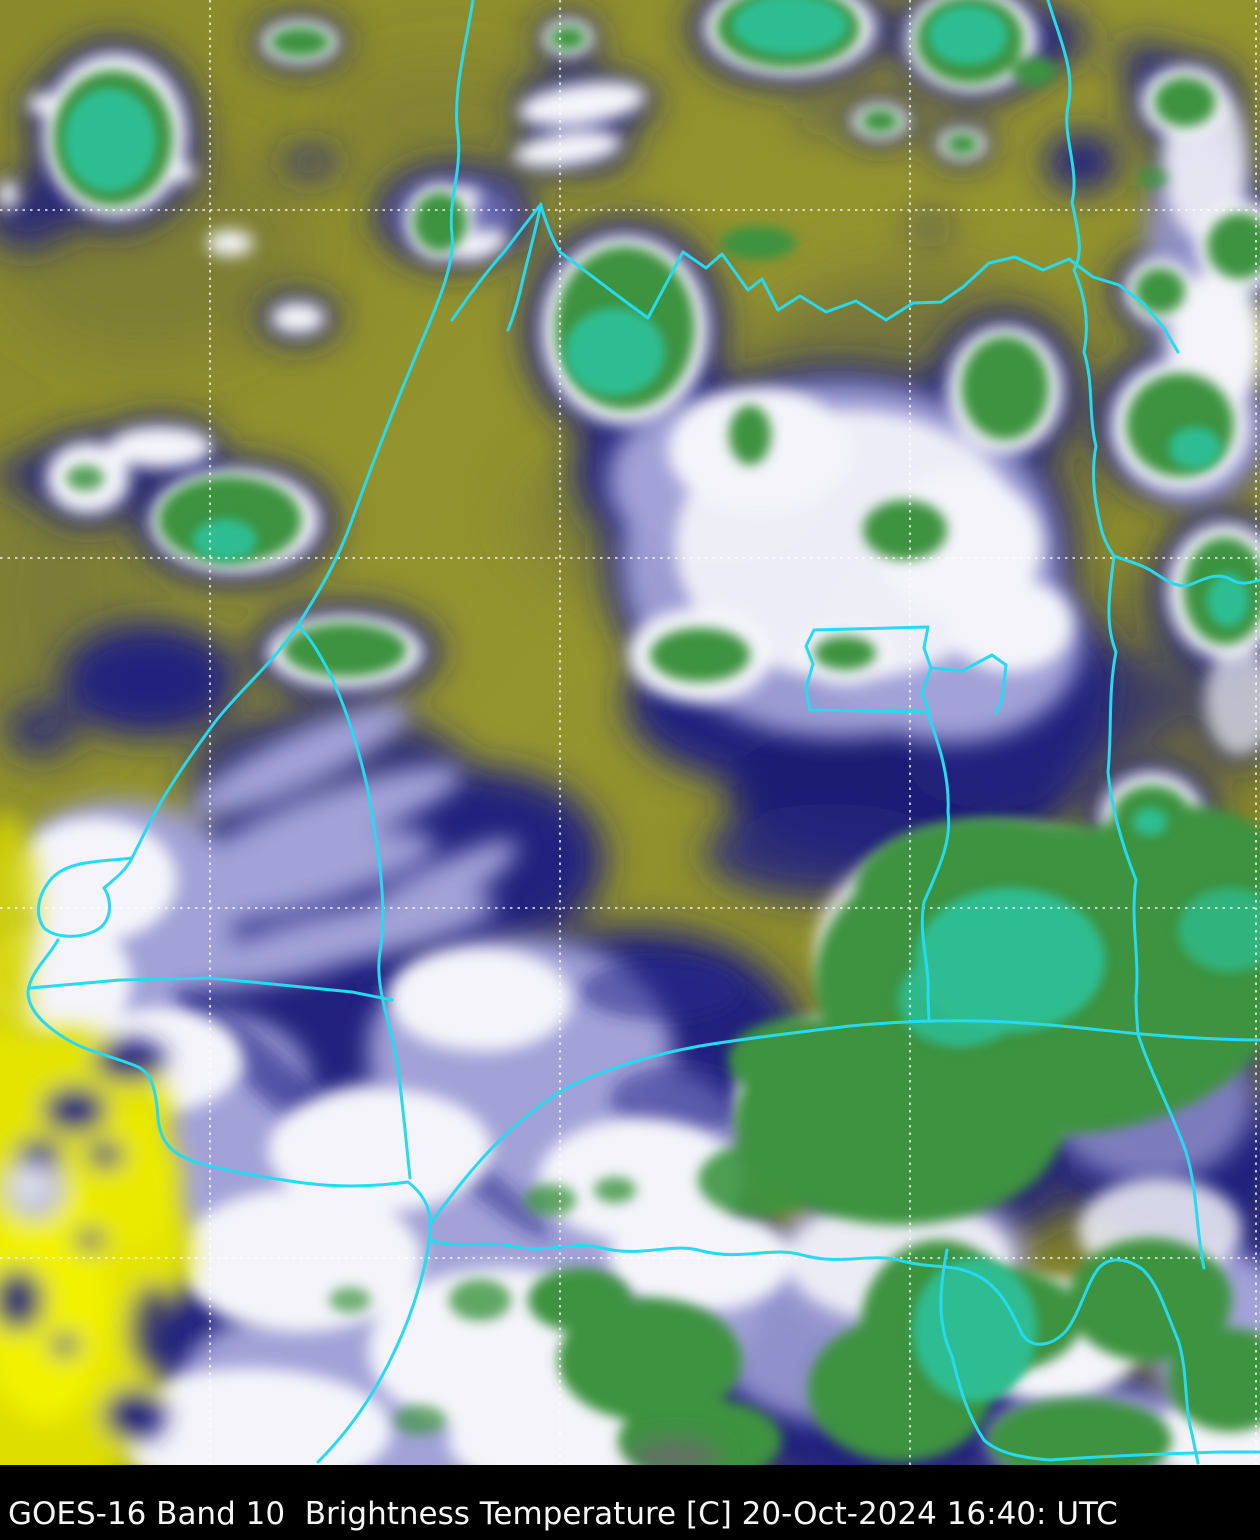 This screenshot has width=1260, height=1540. Describe the element at coordinates (496, 267) in the screenshot. I see `boundary-hairpin` at that location.